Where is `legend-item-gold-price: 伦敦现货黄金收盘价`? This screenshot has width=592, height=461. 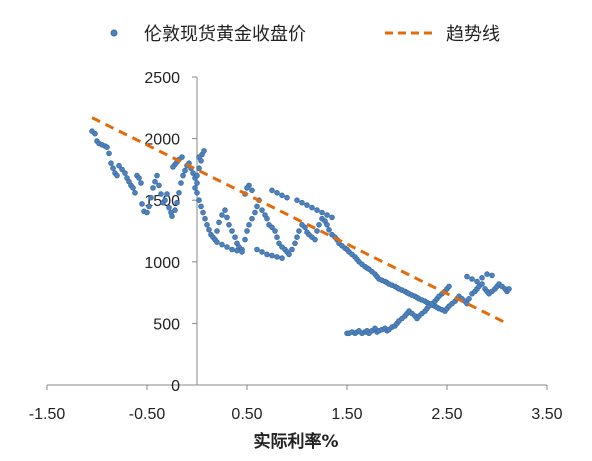 legend-item-gold-price: 伦敦现货黄金收盘价 is located at coordinates (208, 34).